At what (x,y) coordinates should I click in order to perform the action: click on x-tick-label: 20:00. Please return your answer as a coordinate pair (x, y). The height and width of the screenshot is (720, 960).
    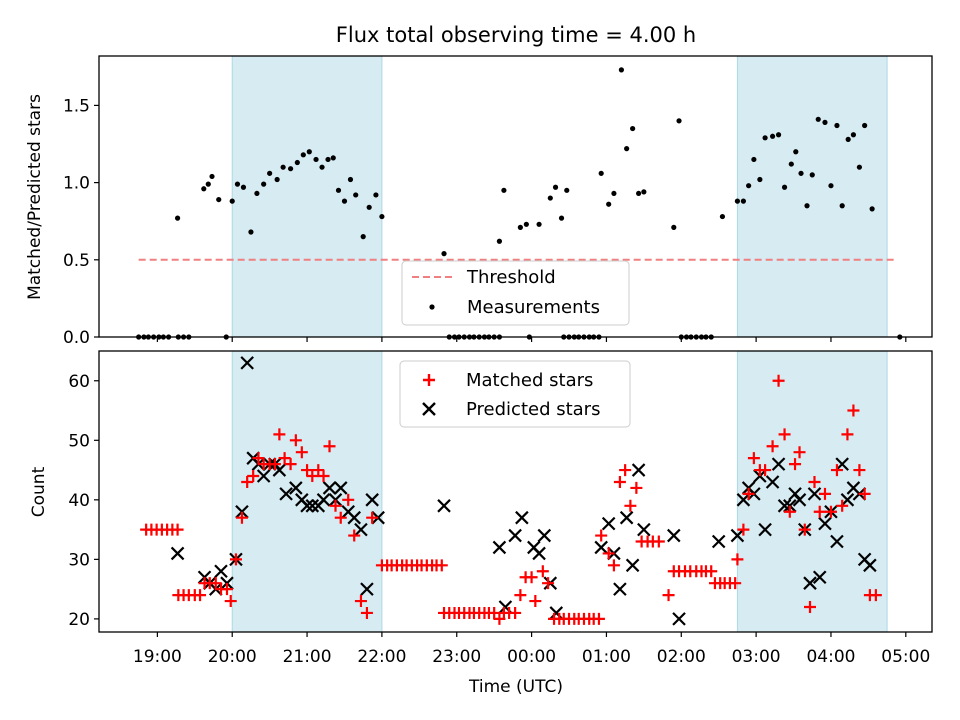
    Looking at the image, I should click on (232, 657).